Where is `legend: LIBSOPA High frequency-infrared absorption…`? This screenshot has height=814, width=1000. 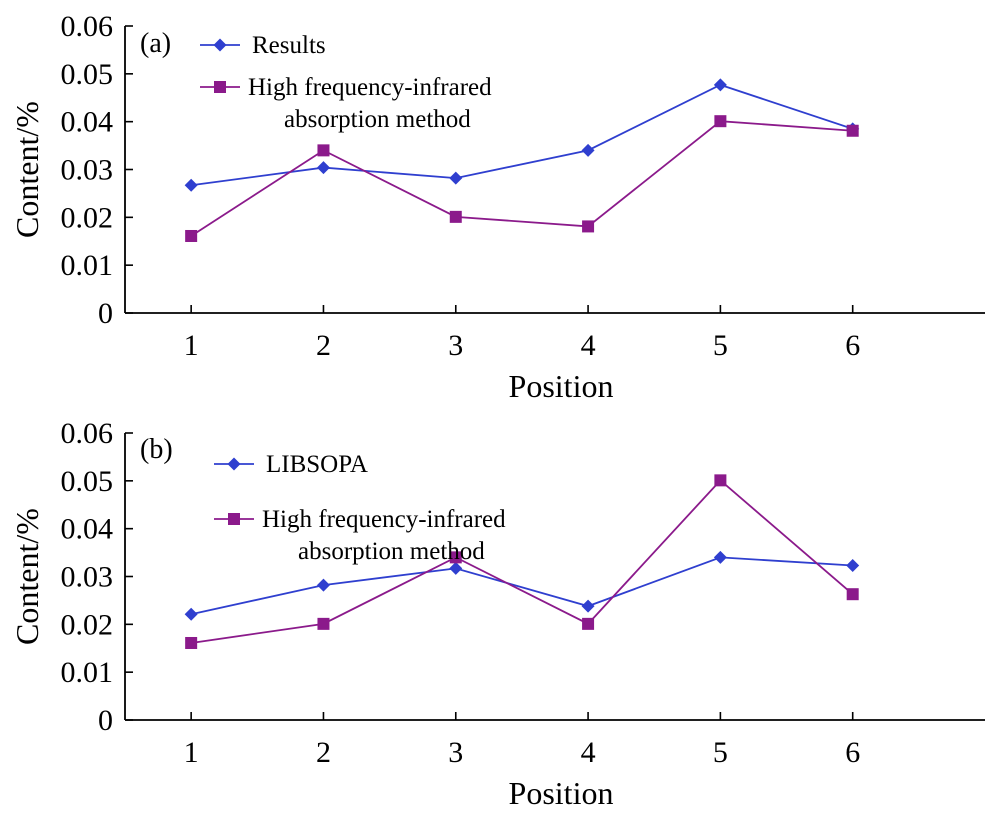
legend: LIBSOPA High frequency-infrared absorption… is located at coordinates (360, 508).